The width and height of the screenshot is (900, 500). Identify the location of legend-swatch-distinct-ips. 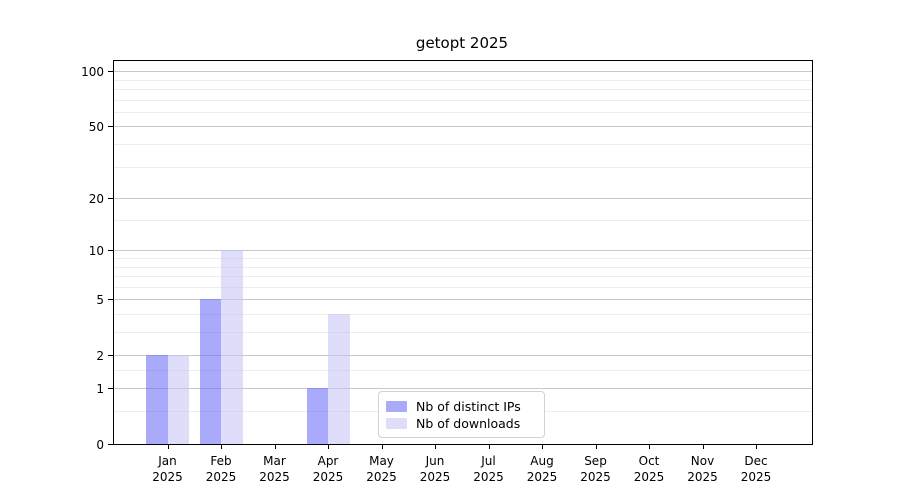
(396, 406).